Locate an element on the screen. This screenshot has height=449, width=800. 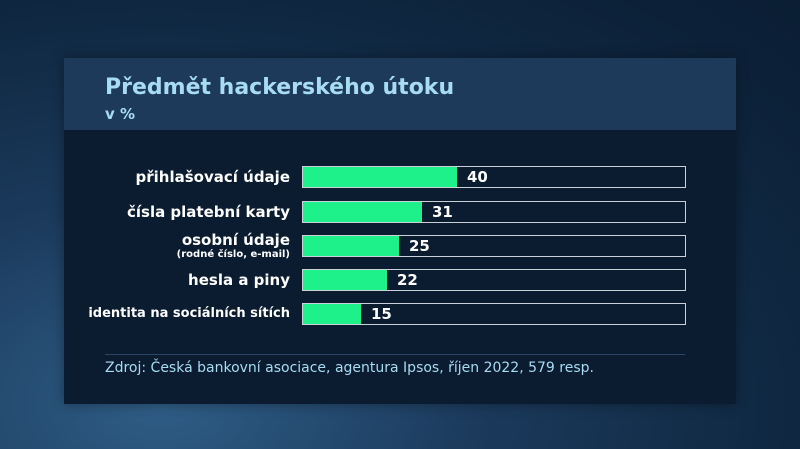
category-label-text: identita na sociálních sítích is located at coordinates (189, 313).